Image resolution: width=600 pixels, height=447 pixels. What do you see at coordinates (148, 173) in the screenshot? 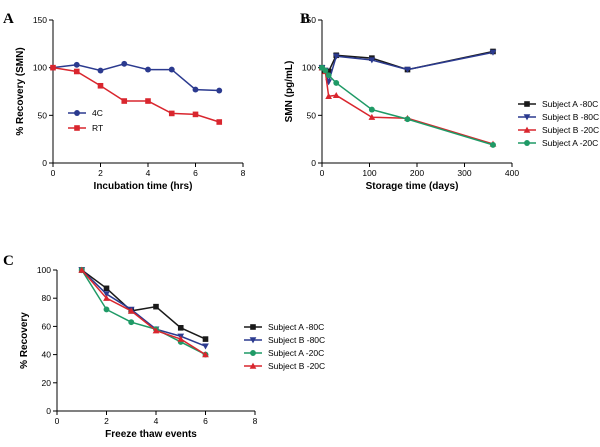
I see `chart-a-x-tick-label: 4` at bounding box center [148, 173].